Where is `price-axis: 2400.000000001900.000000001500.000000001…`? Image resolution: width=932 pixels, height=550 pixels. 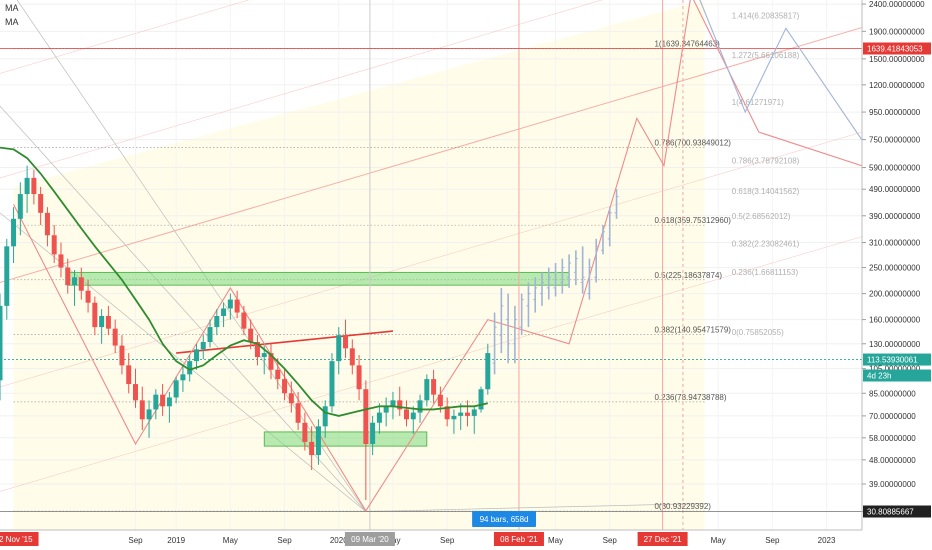 price-axis: 2400.000000001900.000000001500.000000001… is located at coordinates (896, 275).